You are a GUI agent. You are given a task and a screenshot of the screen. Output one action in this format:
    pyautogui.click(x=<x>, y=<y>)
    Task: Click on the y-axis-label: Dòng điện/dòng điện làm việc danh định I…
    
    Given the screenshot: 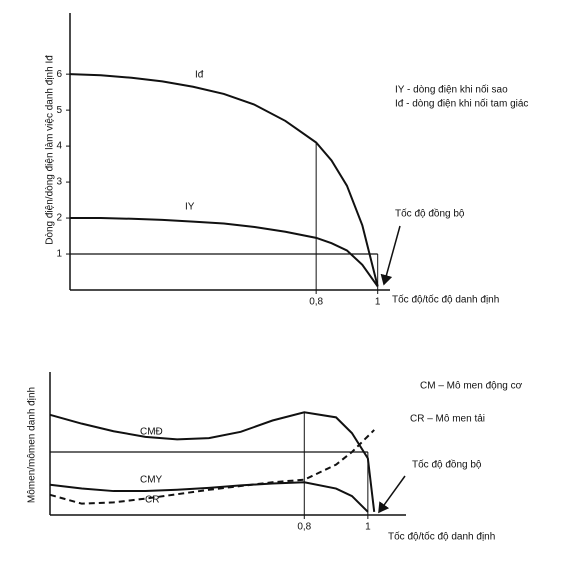 What is the action you would take?
    pyautogui.click(x=50, y=150)
    